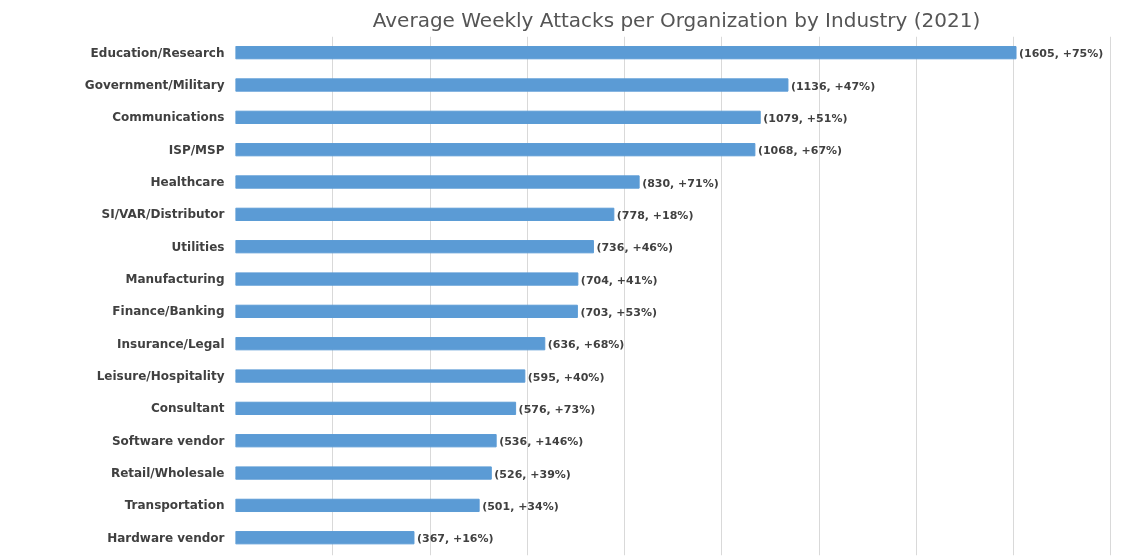  I want to click on data-label: (1079, +51%), so click(805, 118).